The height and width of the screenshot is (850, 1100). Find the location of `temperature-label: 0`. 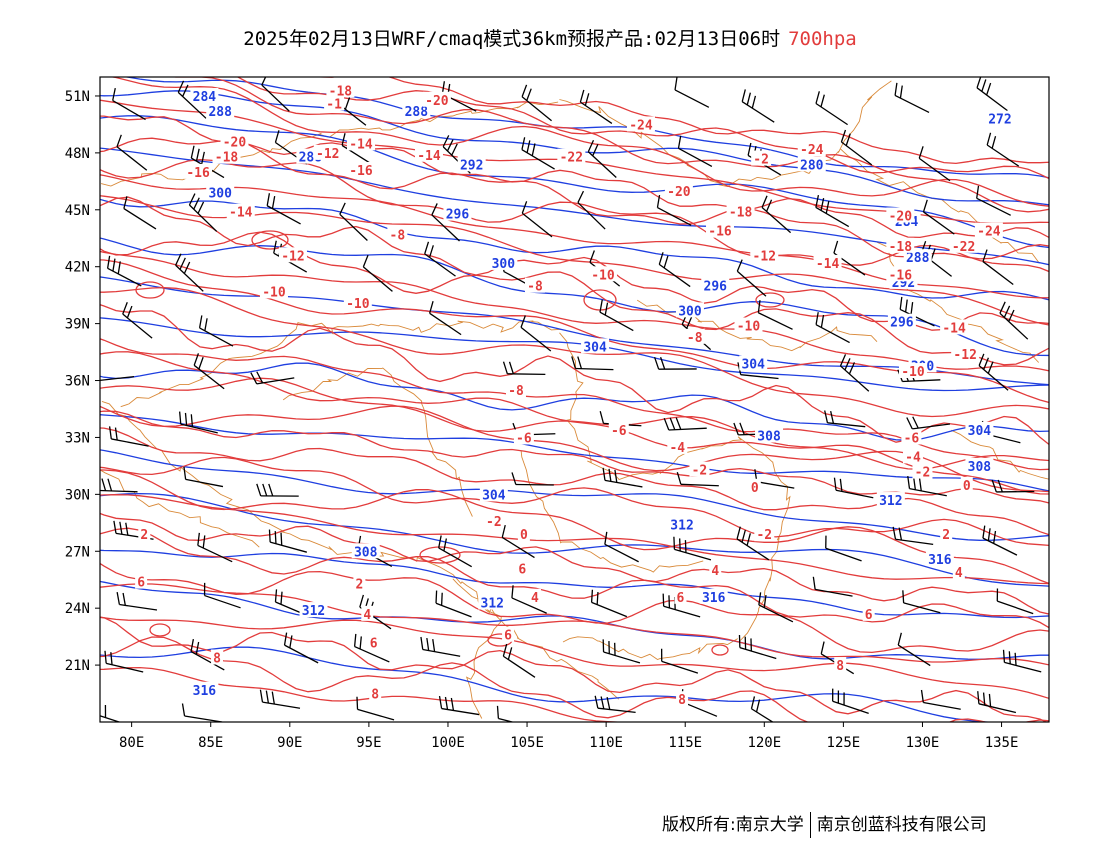

temperature-label: 0 is located at coordinates (967, 486).